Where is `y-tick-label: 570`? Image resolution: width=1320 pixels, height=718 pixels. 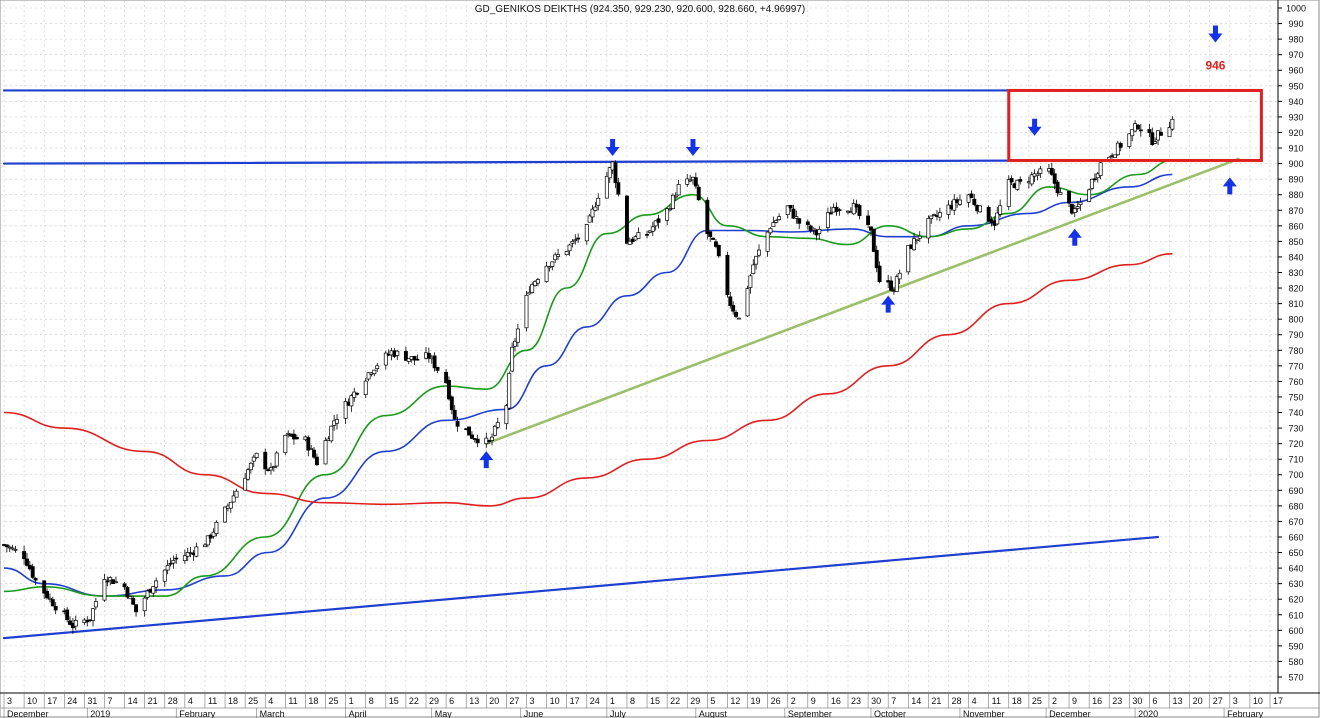
y-tick-label: 570 is located at coordinates (1295, 678).